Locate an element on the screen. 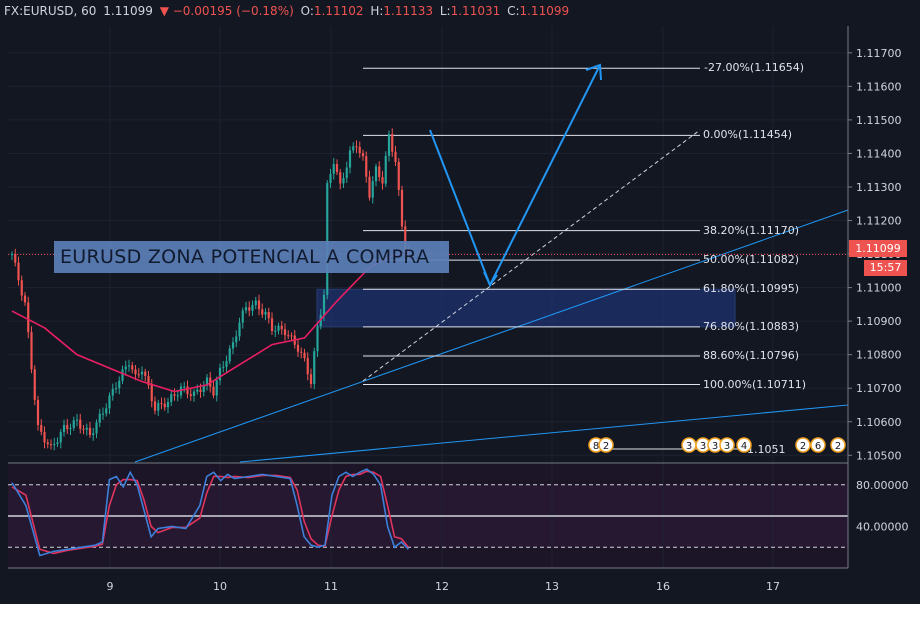  bar-countdown-tag: 15:57 is located at coordinates (885, 268).